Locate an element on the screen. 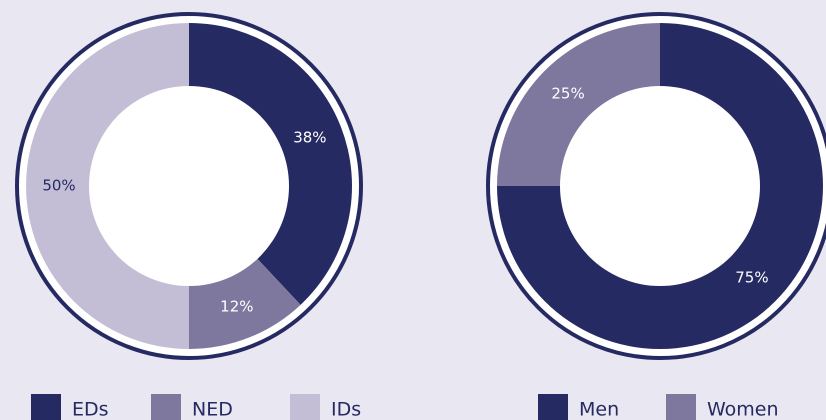 The image size is (826, 420). legend-label: Women is located at coordinates (743, 409).